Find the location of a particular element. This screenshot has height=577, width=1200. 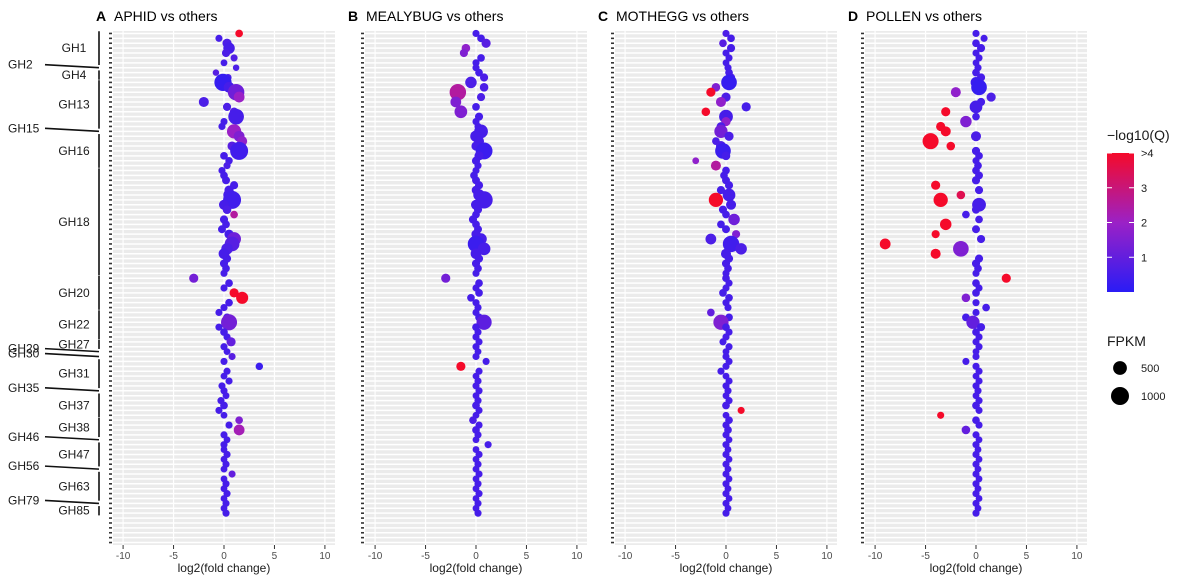

x-axis: -10 -5 0 5 10 log2(fold change) is located at coordinates (223, 560).